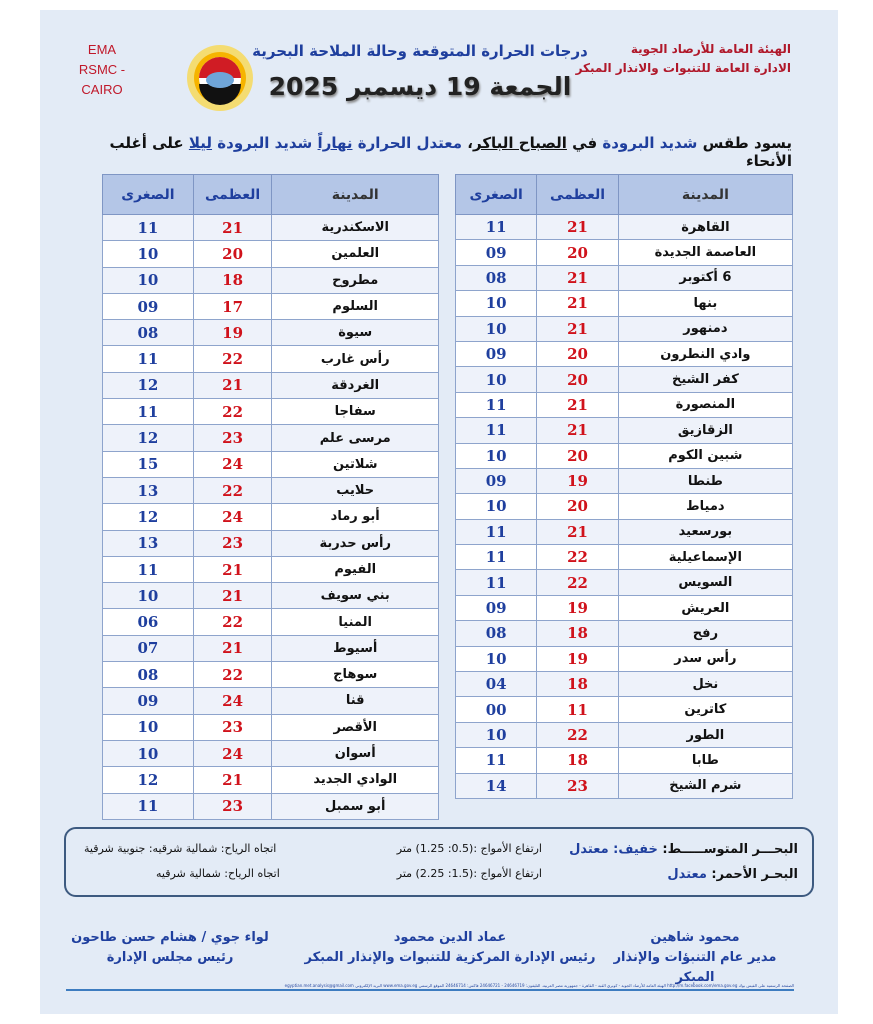 This screenshot has height=1024, width=873. Describe the element at coordinates (355, 701) in the screenshot. I see `city-name: قنا` at that location.